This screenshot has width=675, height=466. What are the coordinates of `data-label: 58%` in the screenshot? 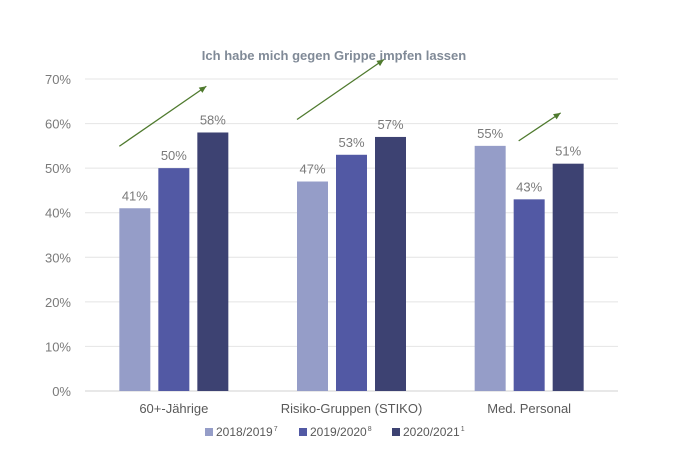 It's located at (213, 119).